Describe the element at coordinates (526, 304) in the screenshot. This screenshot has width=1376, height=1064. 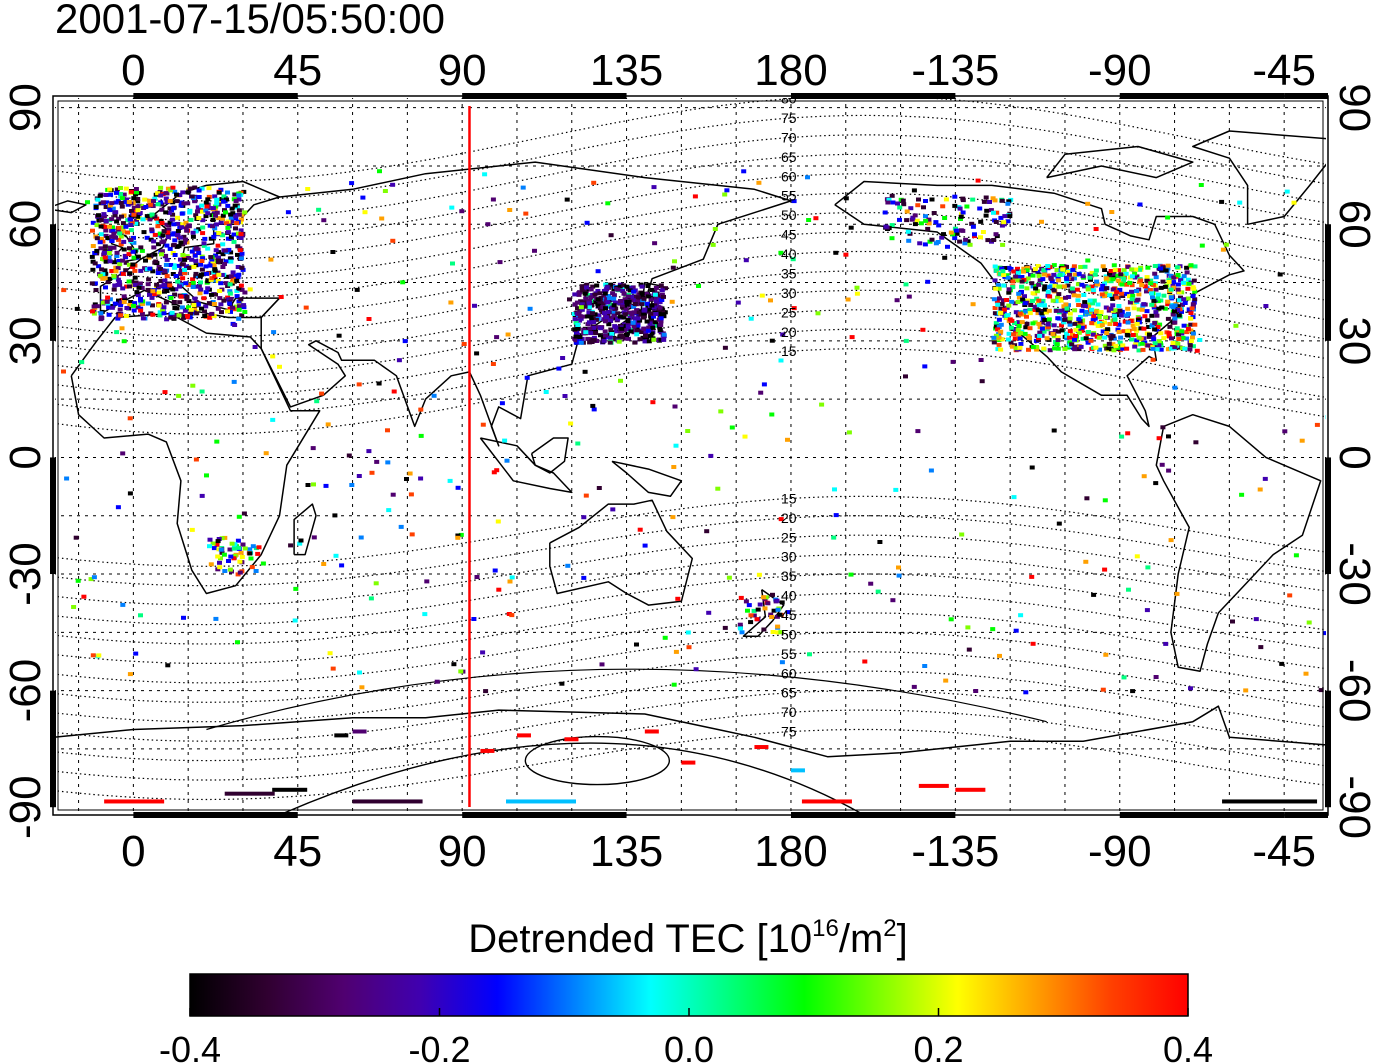
I see `asia-coastline` at that location.